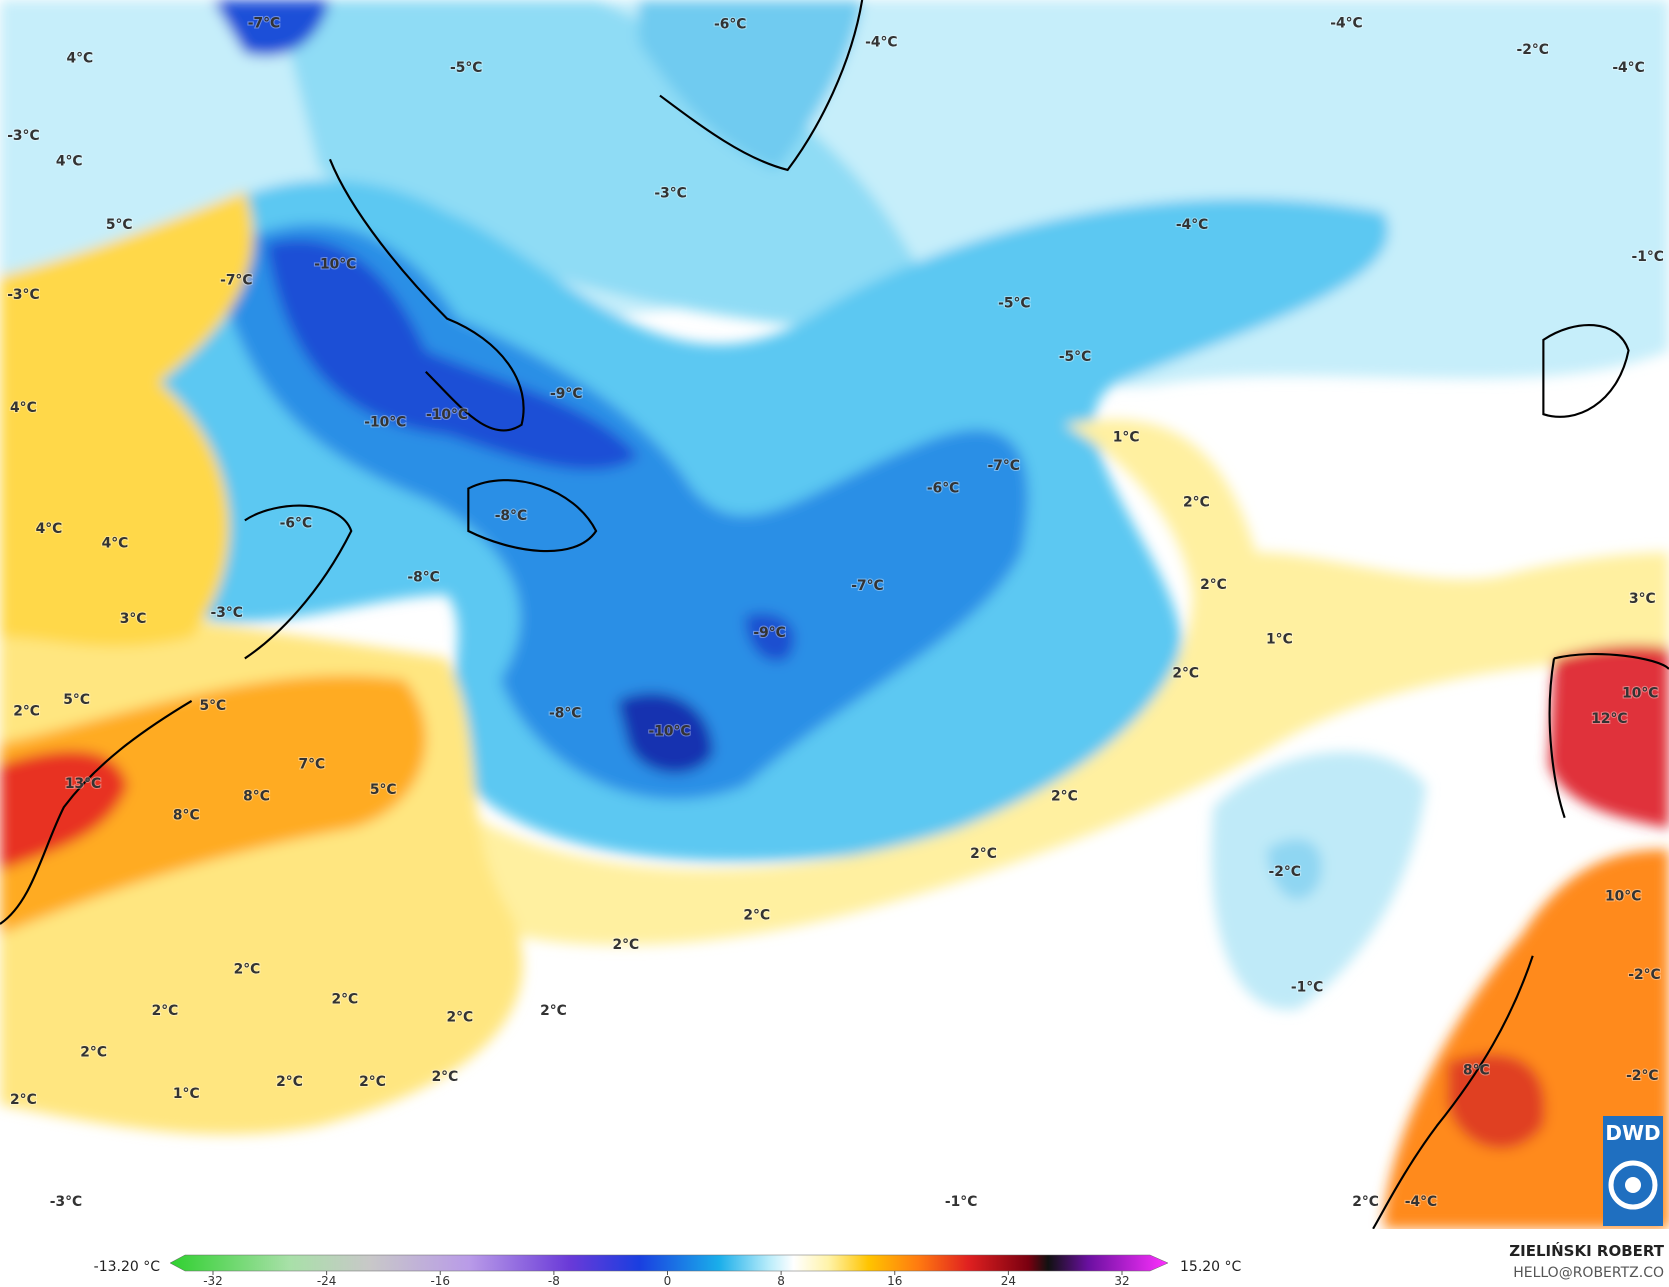  What do you see at coordinates (1609, 719) in the screenshot?
I see `temp-label: 12°C` at bounding box center [1609, 719].